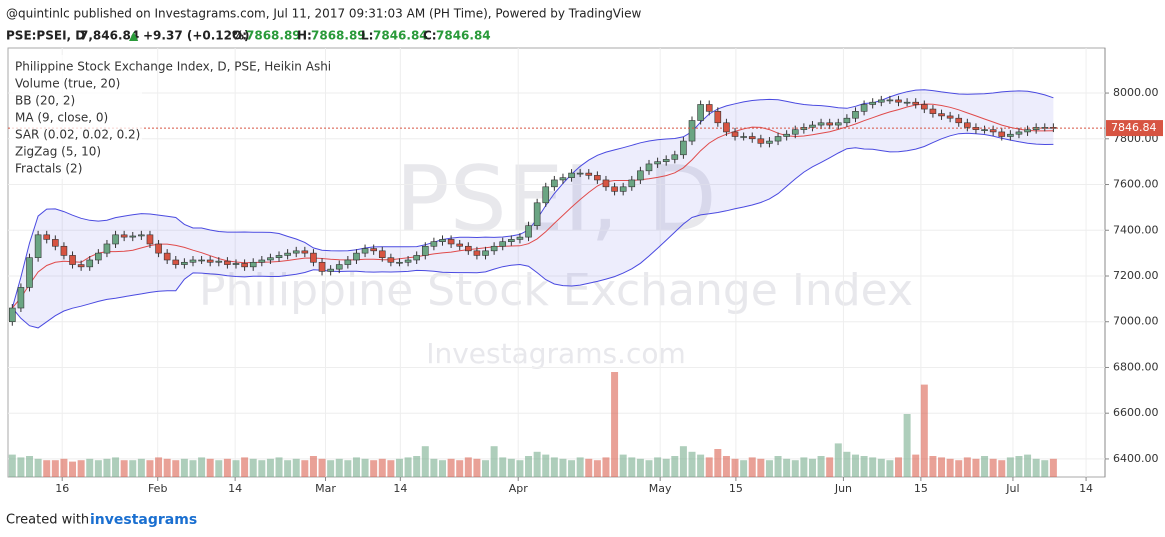 This screenshot has width=1165, height=537. What do you see at coordinates (196, 36) in the screenshot?
I see `change: +9.37 (+0.12%)` at bounding box center [196, 36].